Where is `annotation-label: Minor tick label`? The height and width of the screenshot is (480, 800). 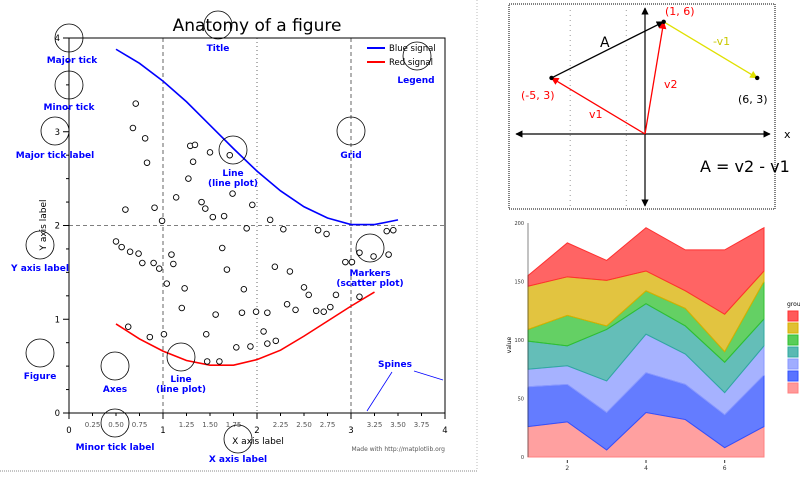
annotation-label: Minor tick label is located at coordinates (115, 448).